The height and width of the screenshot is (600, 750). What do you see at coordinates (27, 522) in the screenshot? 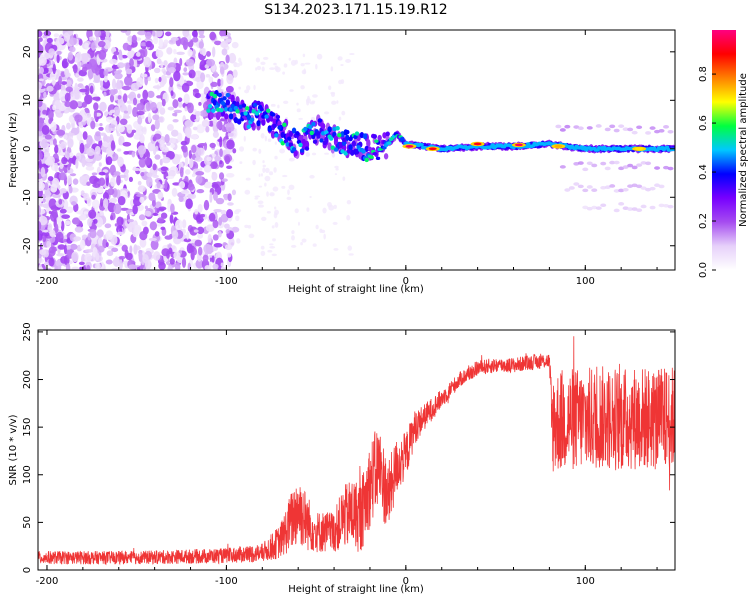
I see `y-tick-label: 50` at bounding box center [27, 522].